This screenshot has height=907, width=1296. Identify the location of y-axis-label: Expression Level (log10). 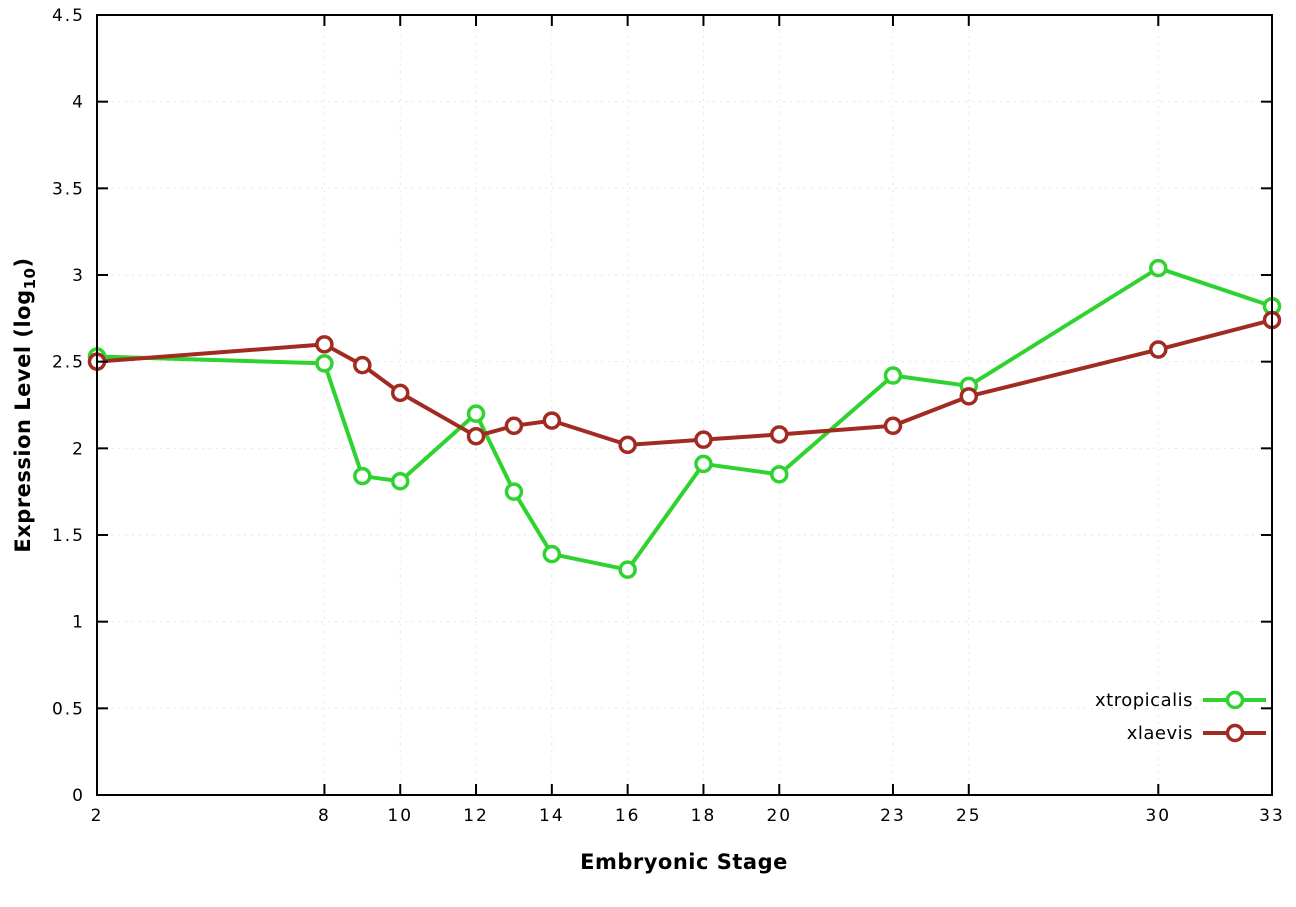
(25, 404).